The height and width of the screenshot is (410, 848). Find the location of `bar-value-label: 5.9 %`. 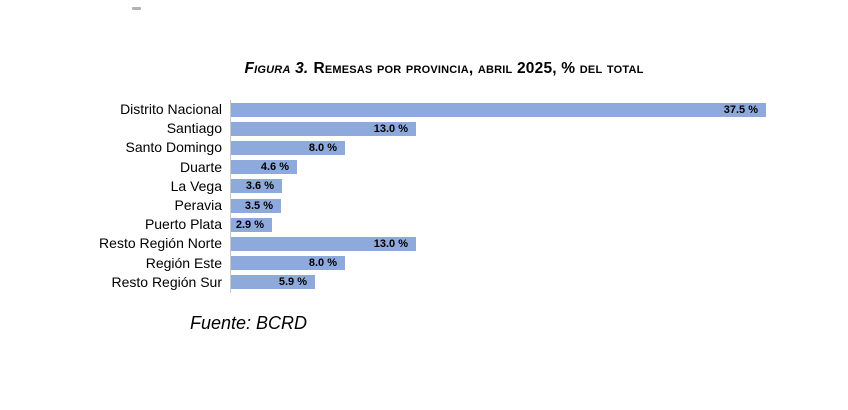

bar-value-label: 5.9 % is located at coordinates (292, 282).